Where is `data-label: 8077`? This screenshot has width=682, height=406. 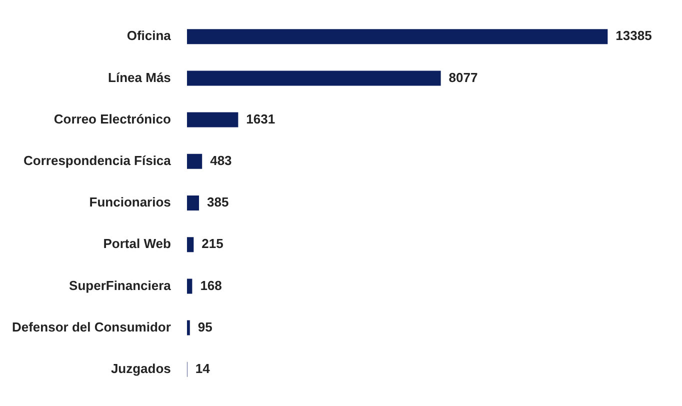
data-label: 8077 is located at coordinates (463, 77).